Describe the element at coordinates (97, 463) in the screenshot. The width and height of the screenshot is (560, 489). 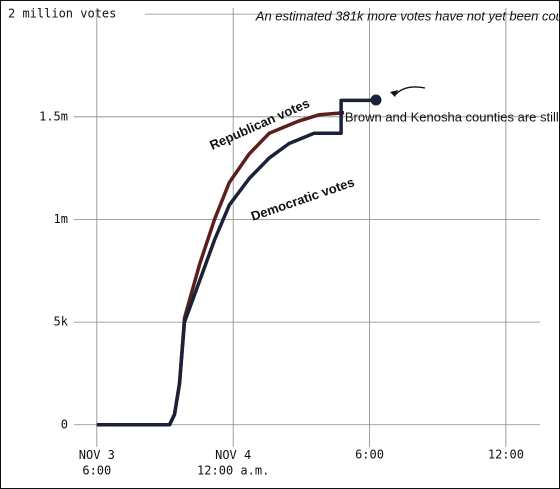
I see `x-tick-label: NOV 3 6:00` at that location.